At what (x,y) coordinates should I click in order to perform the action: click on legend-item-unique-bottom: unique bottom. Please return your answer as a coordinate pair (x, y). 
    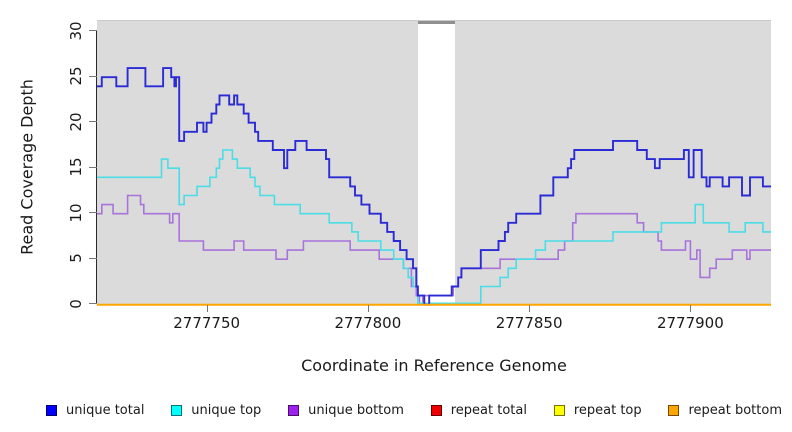
    Looking at the image, I should click on (346, 410).